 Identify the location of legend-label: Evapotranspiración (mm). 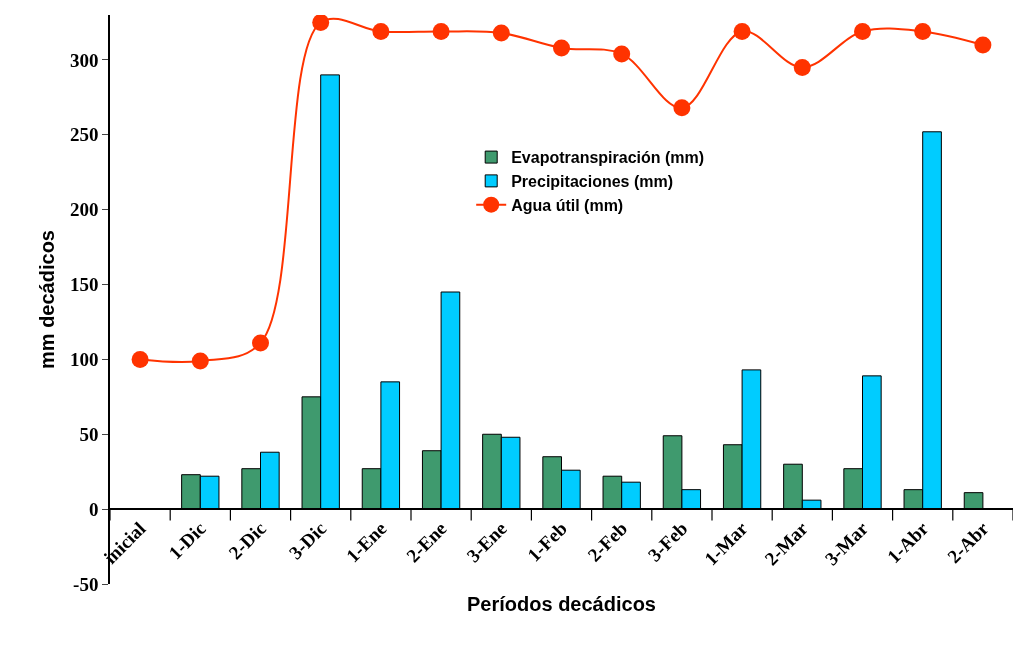
(608, 158).